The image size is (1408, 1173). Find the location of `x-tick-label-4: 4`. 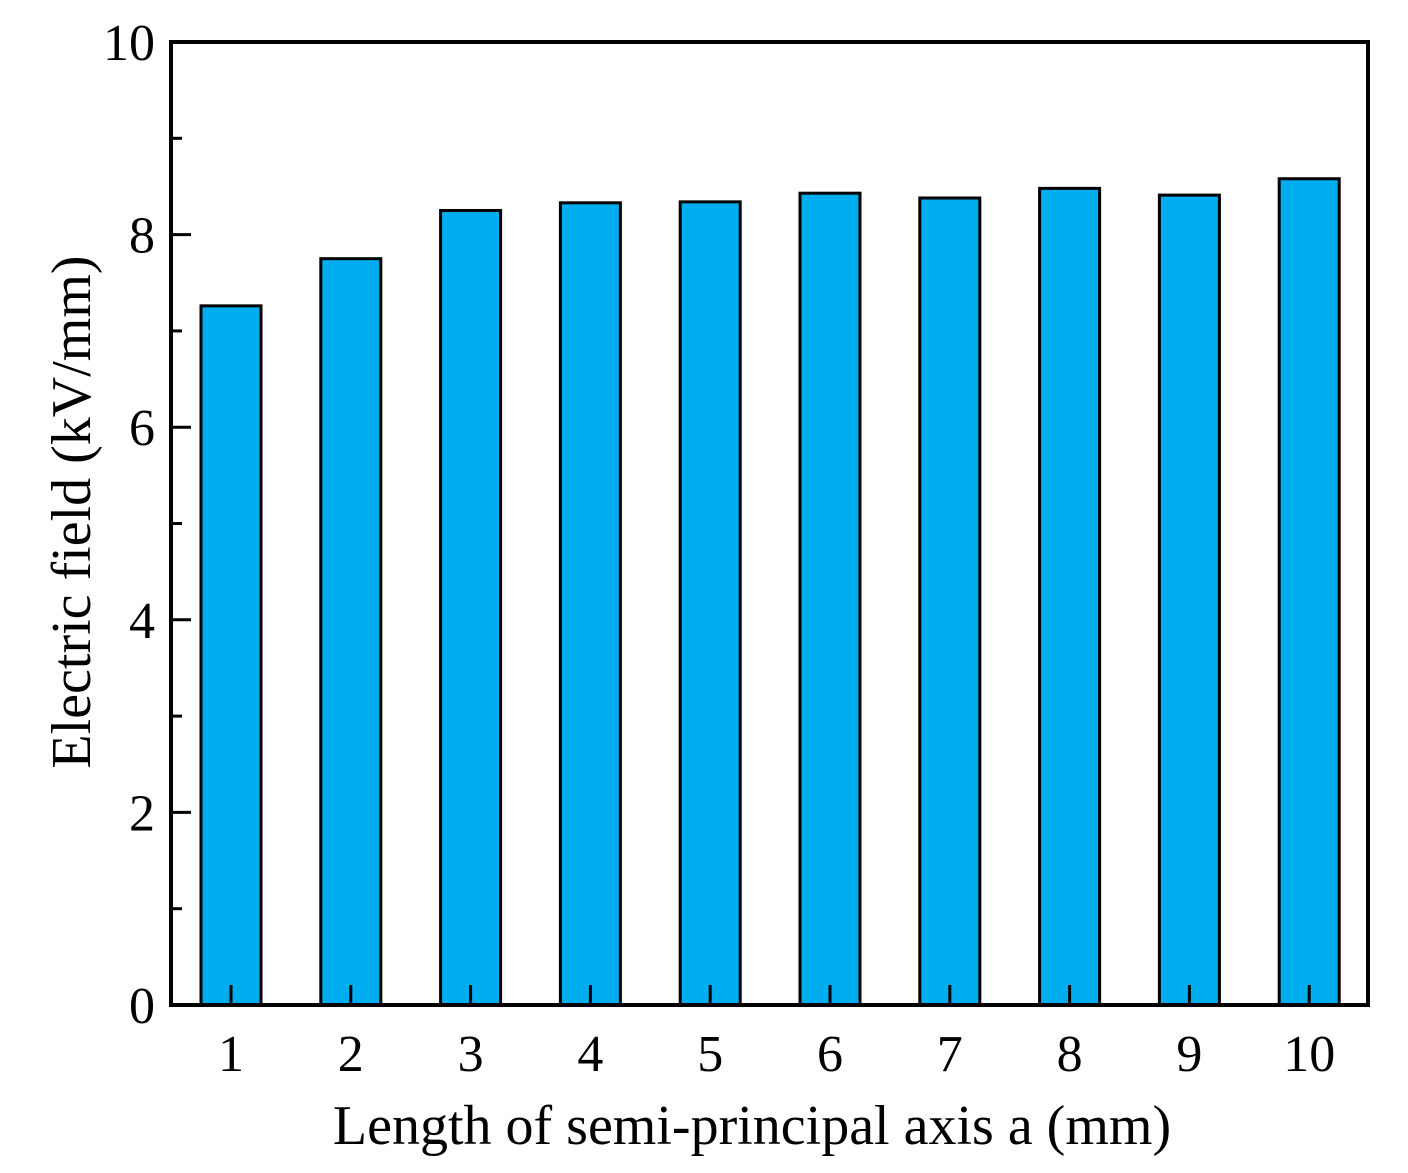

x-tick-label-4: 4 is located at coordinates (590, 1054).